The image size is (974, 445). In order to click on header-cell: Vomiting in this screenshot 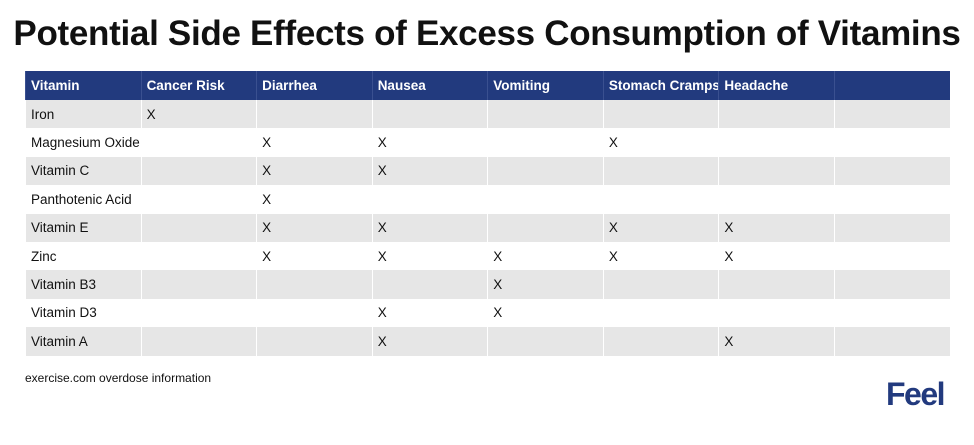, I will do `click(545, 85)`.